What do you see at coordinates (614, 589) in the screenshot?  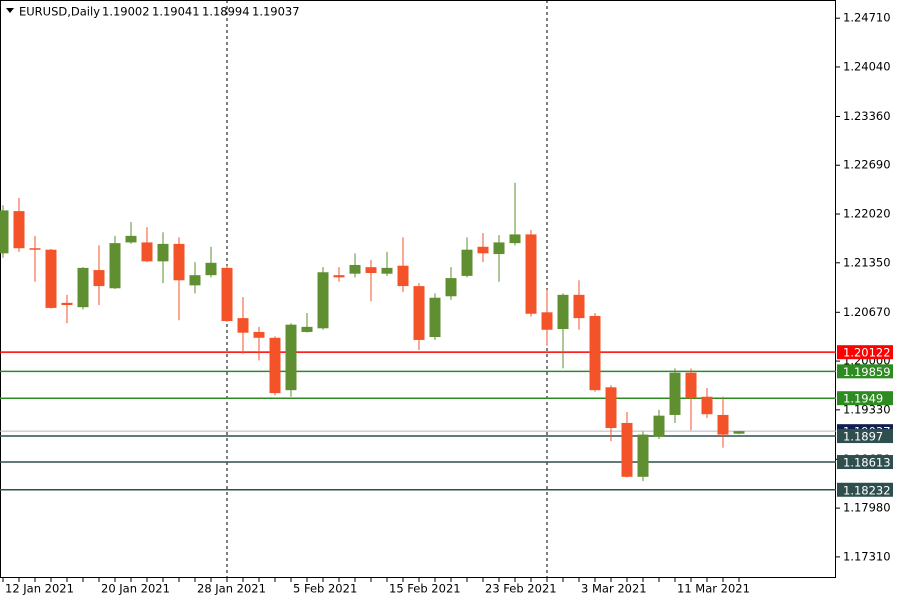 I see `x-tick-label: 3 Mar 2021` at bounding box center [614, 589].